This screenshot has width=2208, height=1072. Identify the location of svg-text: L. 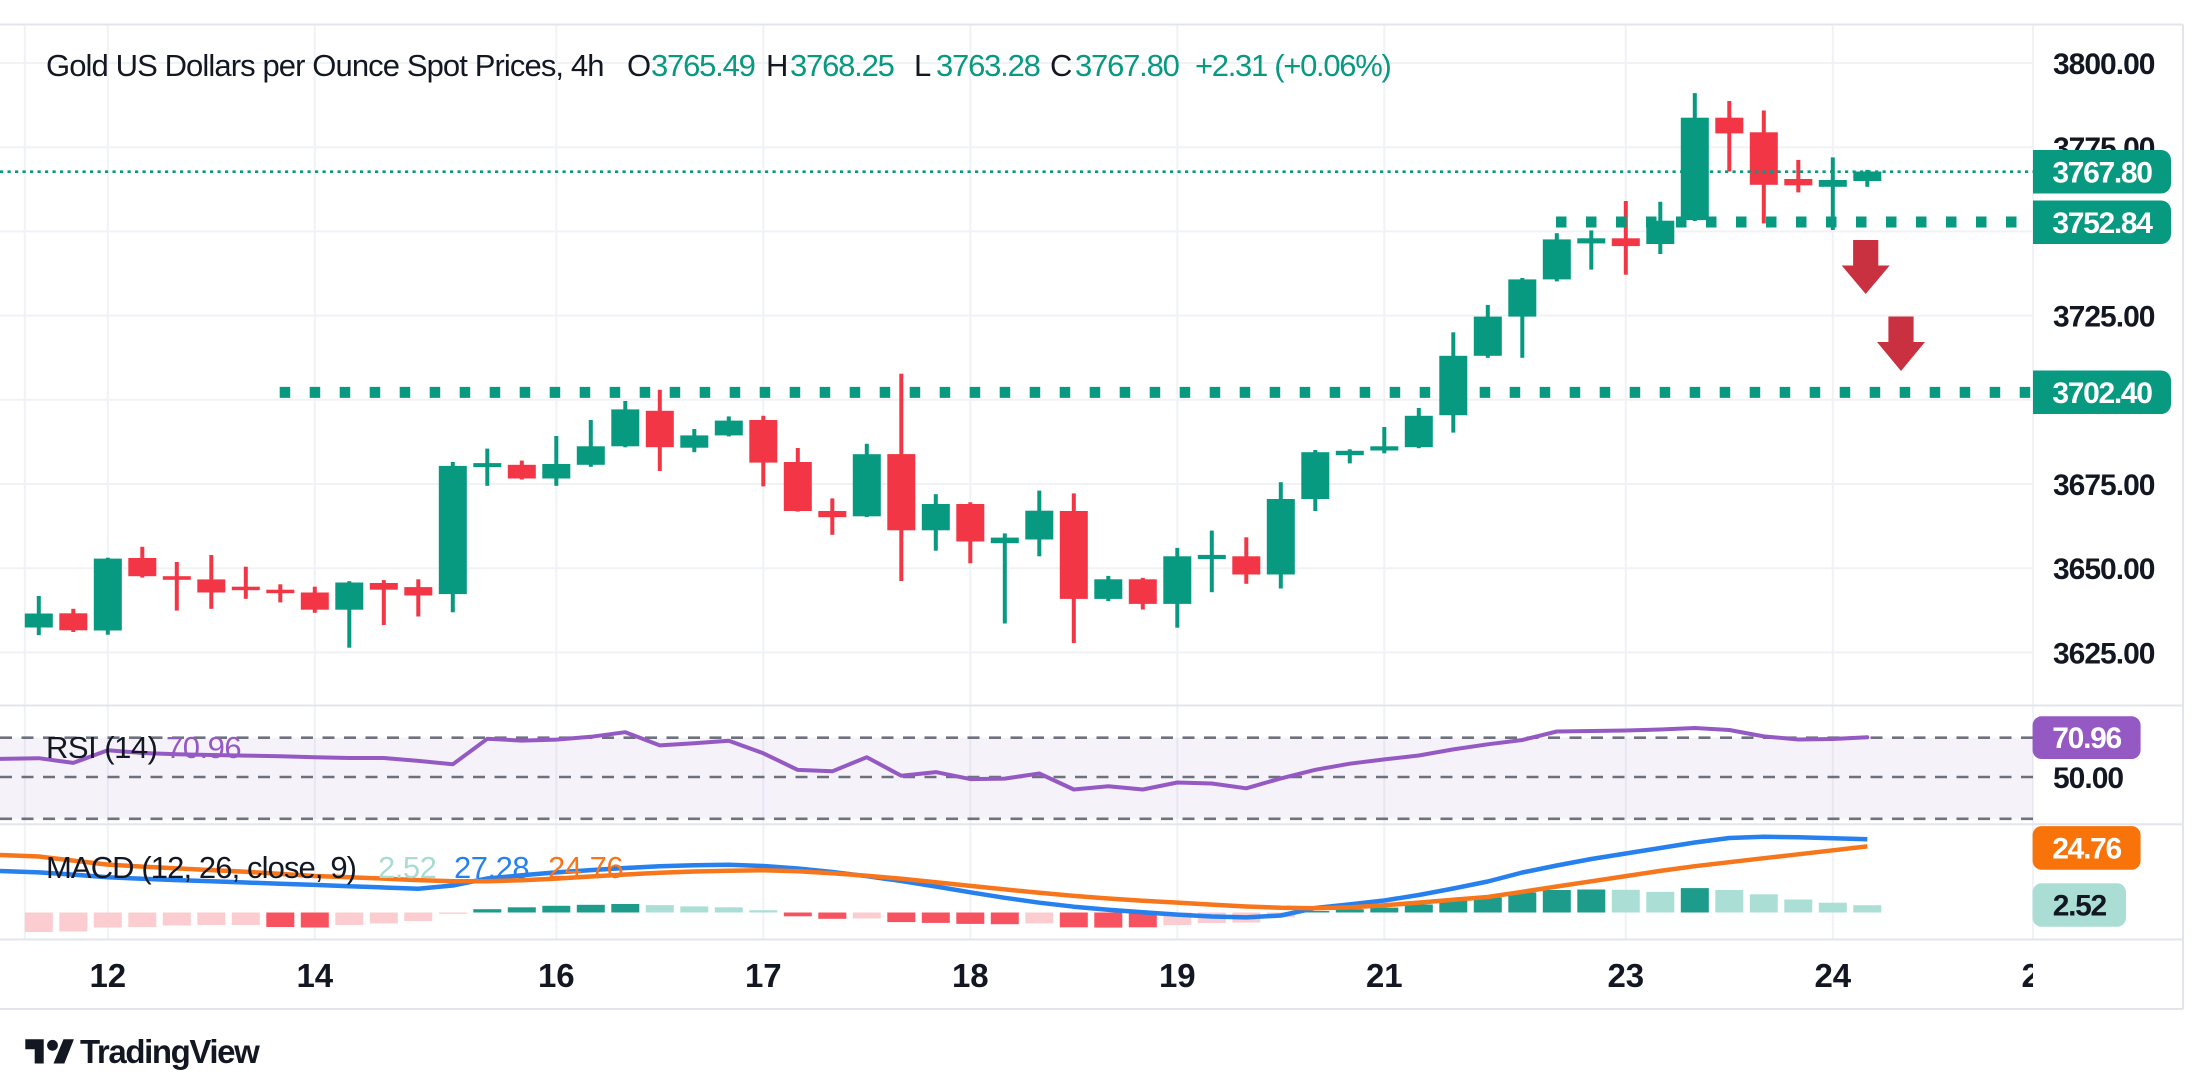
(922, 65).